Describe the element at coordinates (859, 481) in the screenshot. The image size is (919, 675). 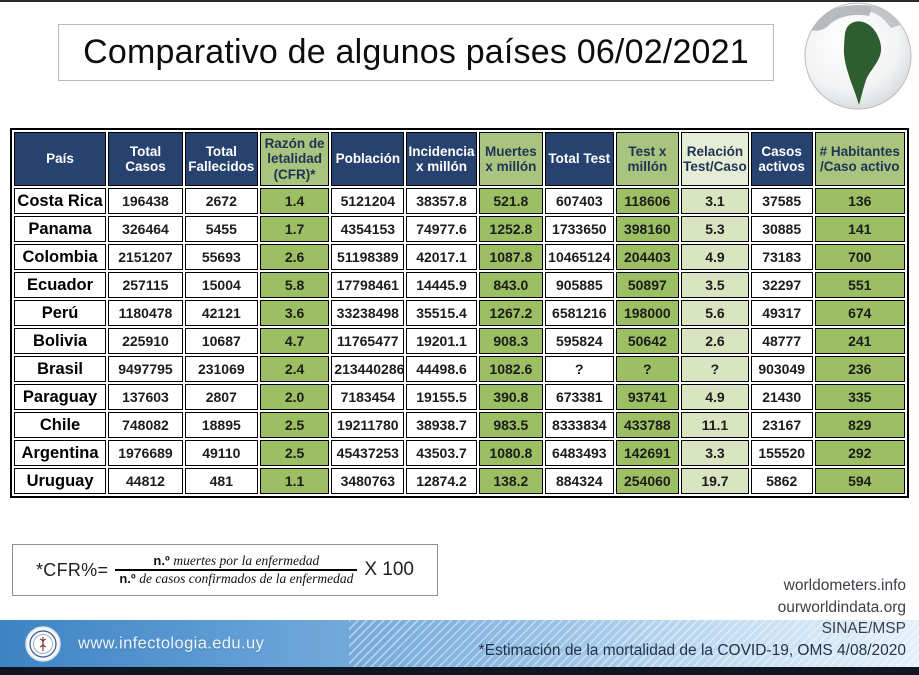
I see `value-cell: 594` at that location.